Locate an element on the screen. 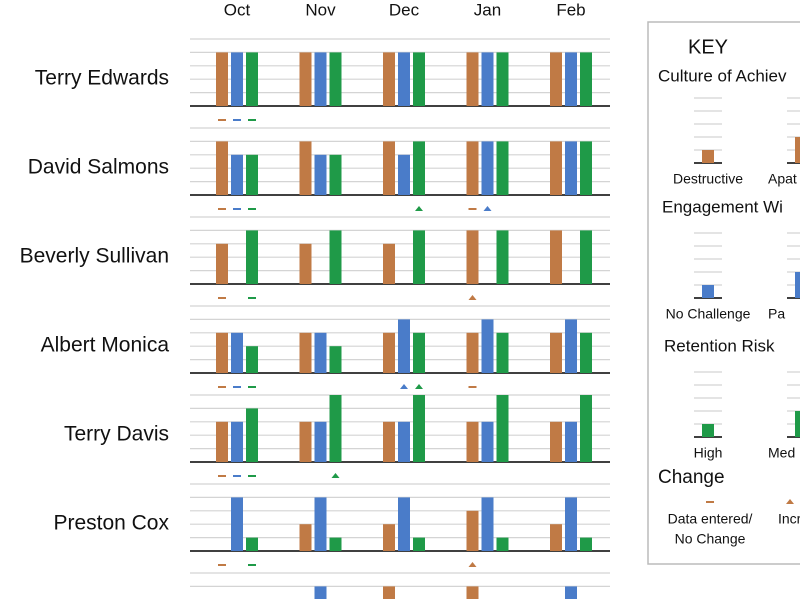  key-change-label: Data entered/ is located at coordinates (710, 519).